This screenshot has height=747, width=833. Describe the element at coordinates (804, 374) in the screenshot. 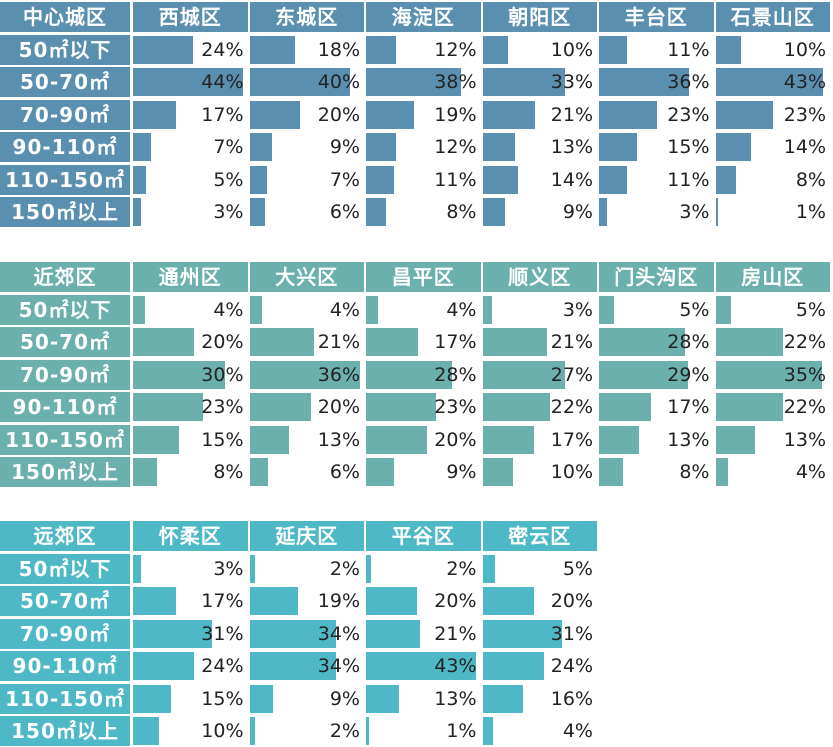

I see `value-label: 35%` at that location.